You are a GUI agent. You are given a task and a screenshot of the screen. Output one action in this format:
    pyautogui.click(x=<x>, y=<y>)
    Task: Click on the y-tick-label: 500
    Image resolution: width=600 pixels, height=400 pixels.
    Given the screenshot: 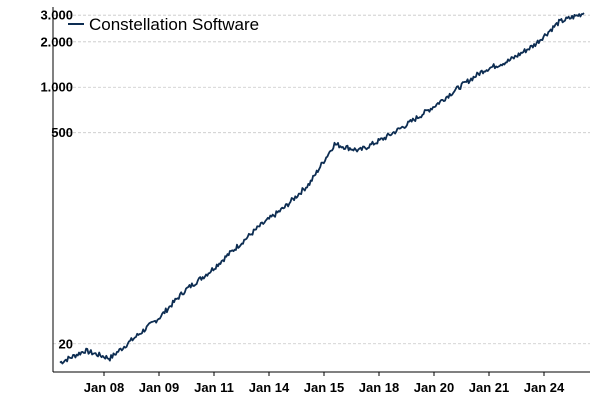 What is the action you would take?
    pyautogui.click(x=62, y=132)
    